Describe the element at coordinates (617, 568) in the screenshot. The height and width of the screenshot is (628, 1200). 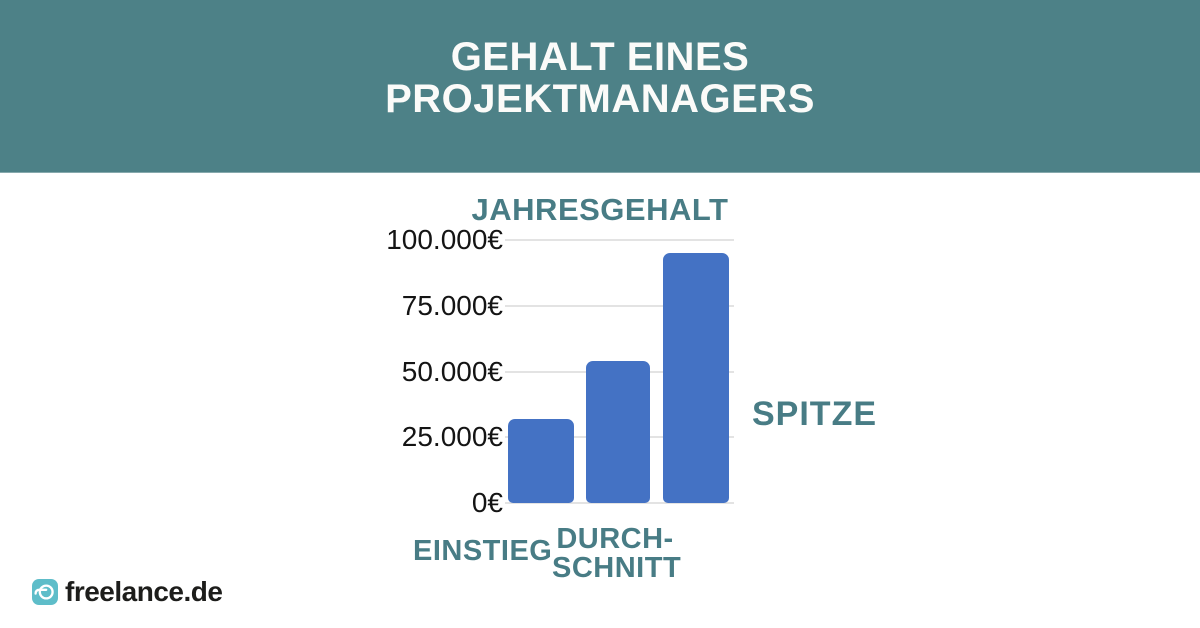
I see `x-label-durchschnitt-line2: SCHNITT` at that location.